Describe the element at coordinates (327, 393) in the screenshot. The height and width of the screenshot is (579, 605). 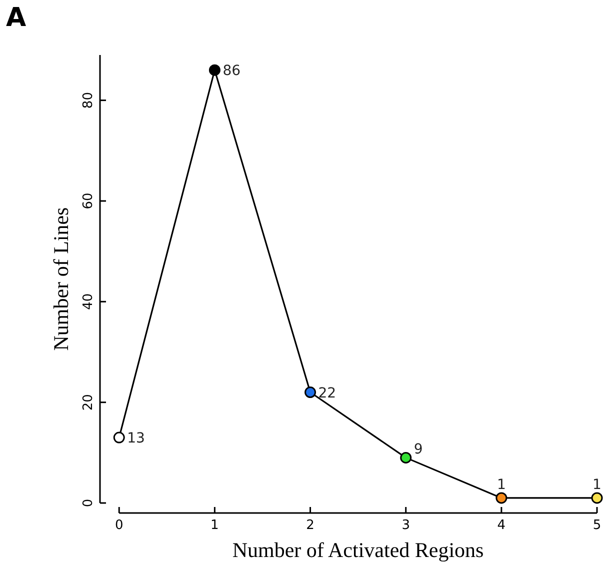
I see `data-label: 22` at that location.